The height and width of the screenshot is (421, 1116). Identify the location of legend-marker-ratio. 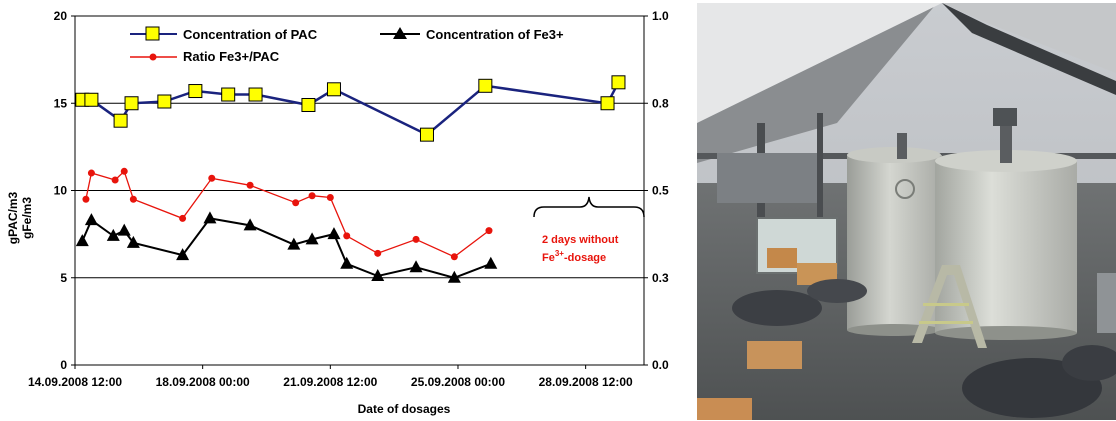
(153, 57).